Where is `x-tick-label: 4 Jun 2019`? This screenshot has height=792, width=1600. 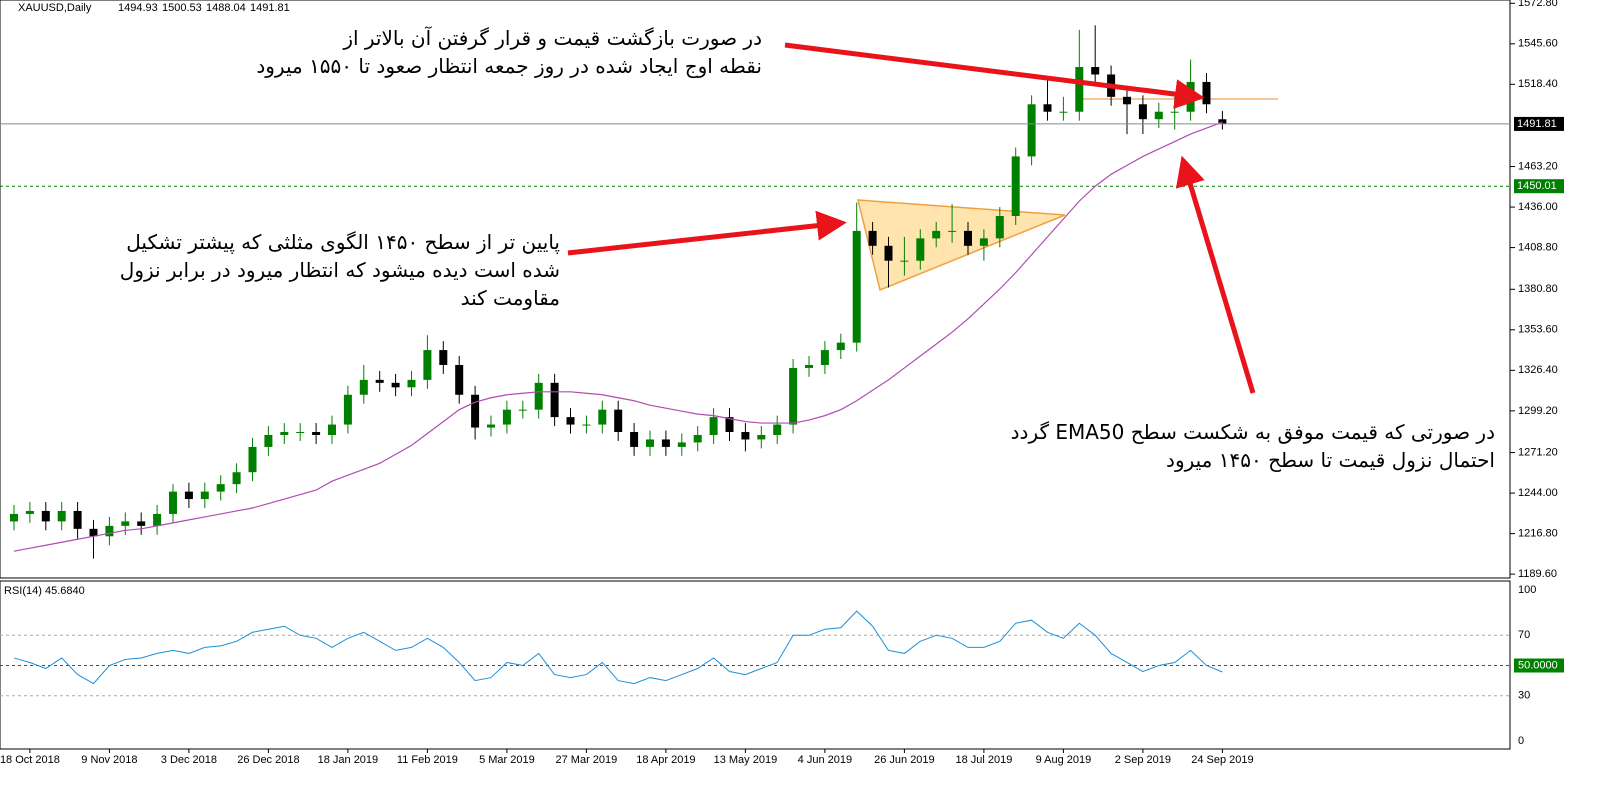
x-tick-label: 4 Jun 2019 is located at coordinates (825, 760).